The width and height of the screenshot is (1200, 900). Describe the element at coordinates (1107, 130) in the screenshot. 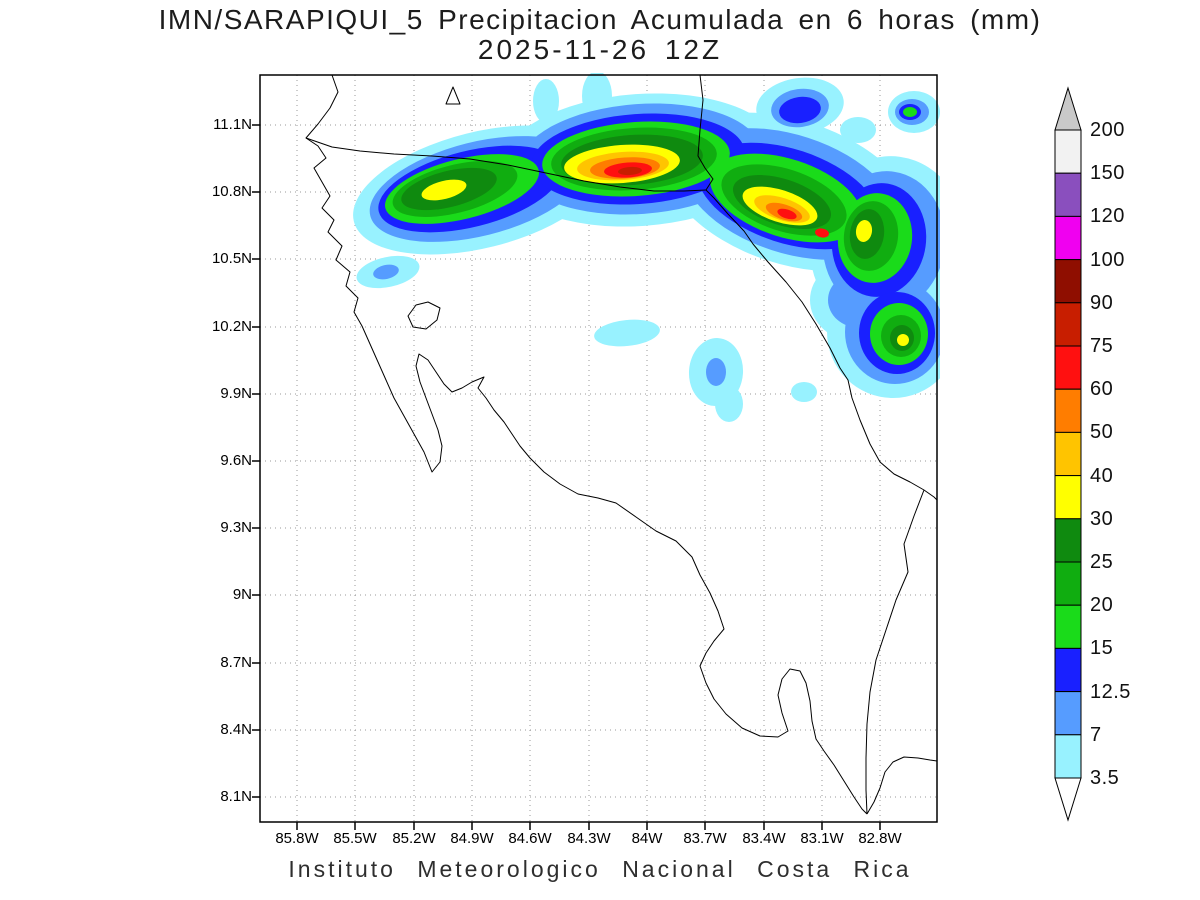

I see `colorbar-label: 200` at that location.